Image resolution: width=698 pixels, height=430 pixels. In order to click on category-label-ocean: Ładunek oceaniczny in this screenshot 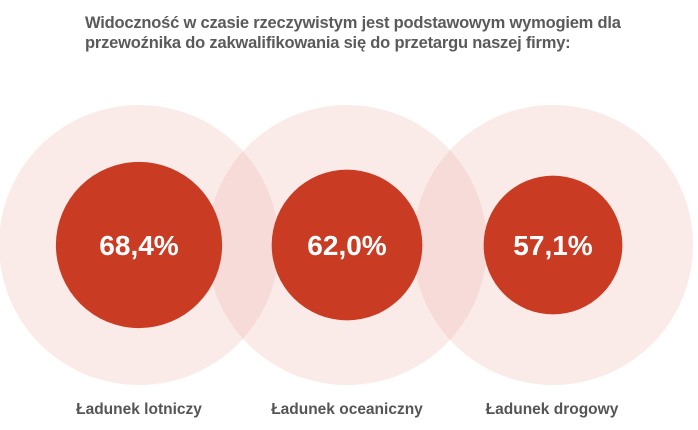, I will do `click(347, 409)`.